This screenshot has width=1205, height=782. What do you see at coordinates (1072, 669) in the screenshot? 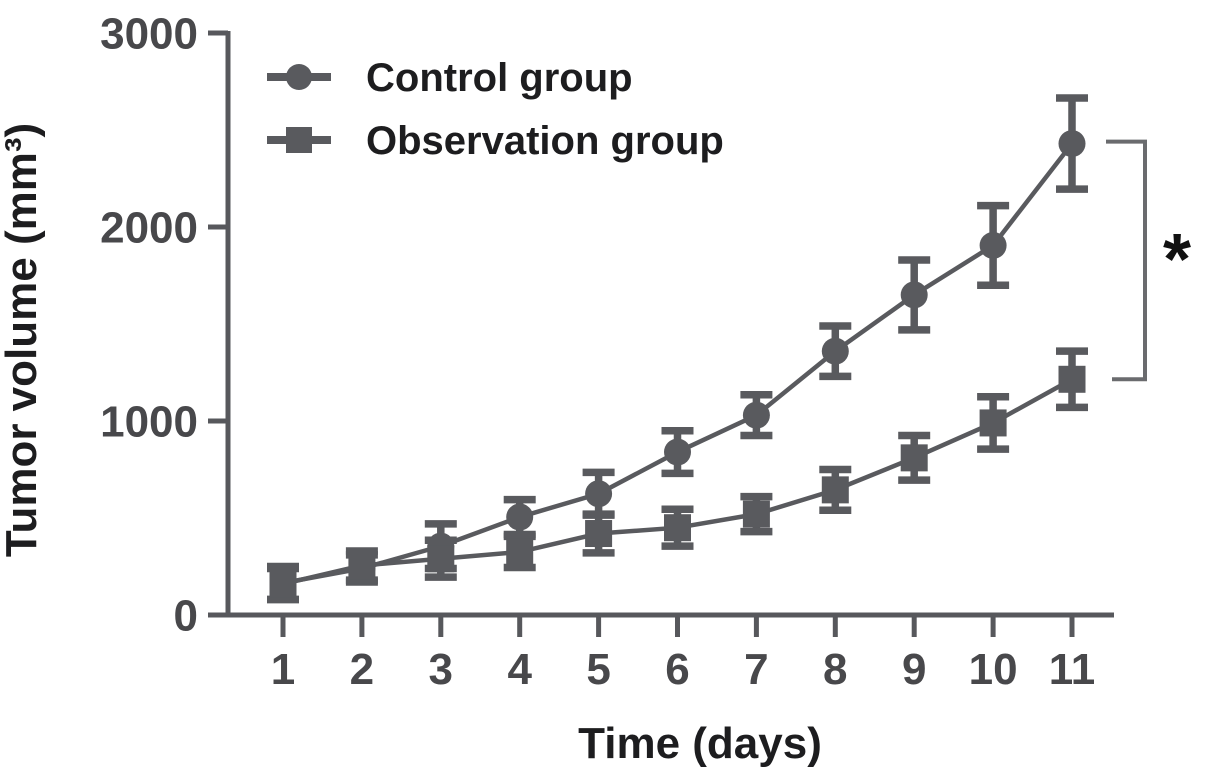
I see `x-tick-label: 11` at bounding box center [1072, 669].